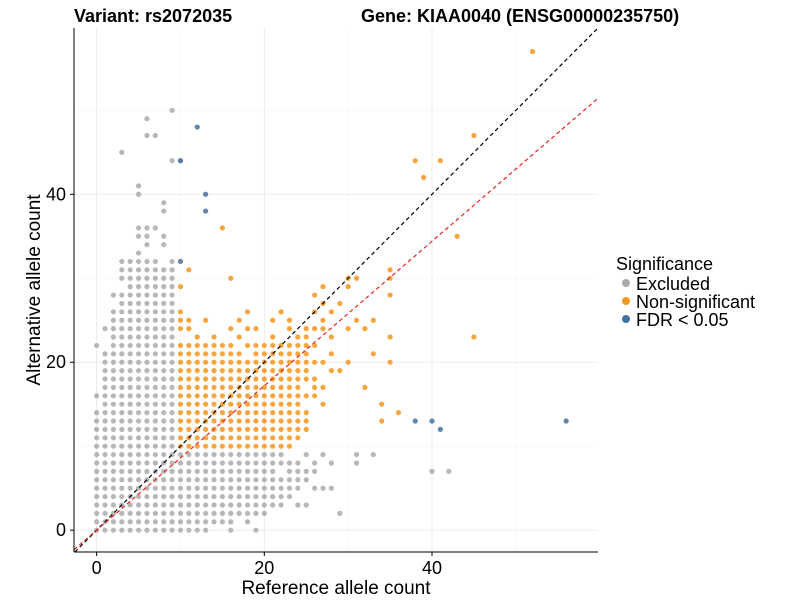  What do you see at coordinates (61, 530) in the screenshot?
I see `y-tick-label: 0` at bounding box center [61, 530].